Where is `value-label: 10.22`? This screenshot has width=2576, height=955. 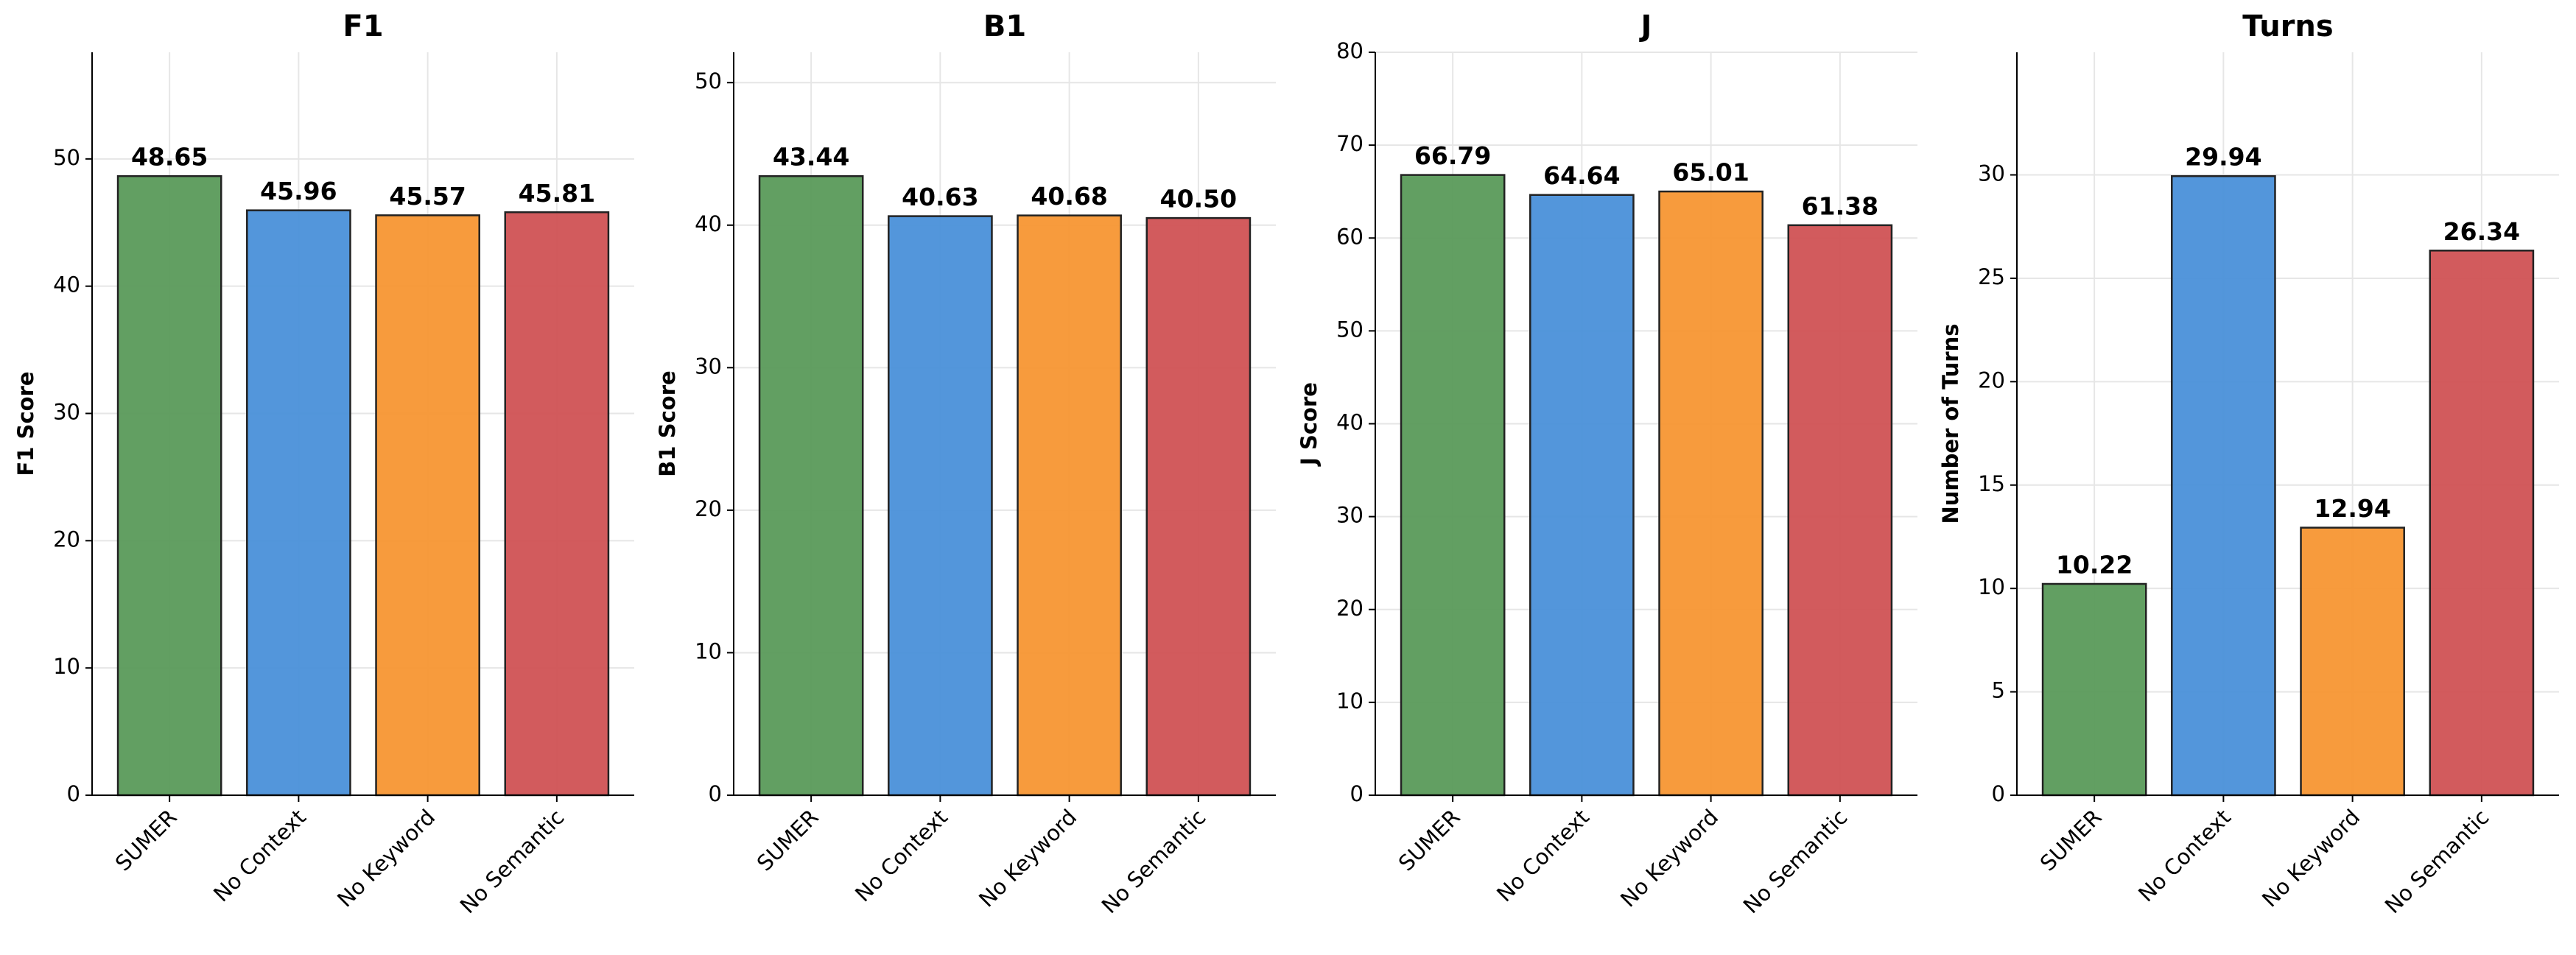 value-label: 10.22 is located at coordinates (2094, 564).